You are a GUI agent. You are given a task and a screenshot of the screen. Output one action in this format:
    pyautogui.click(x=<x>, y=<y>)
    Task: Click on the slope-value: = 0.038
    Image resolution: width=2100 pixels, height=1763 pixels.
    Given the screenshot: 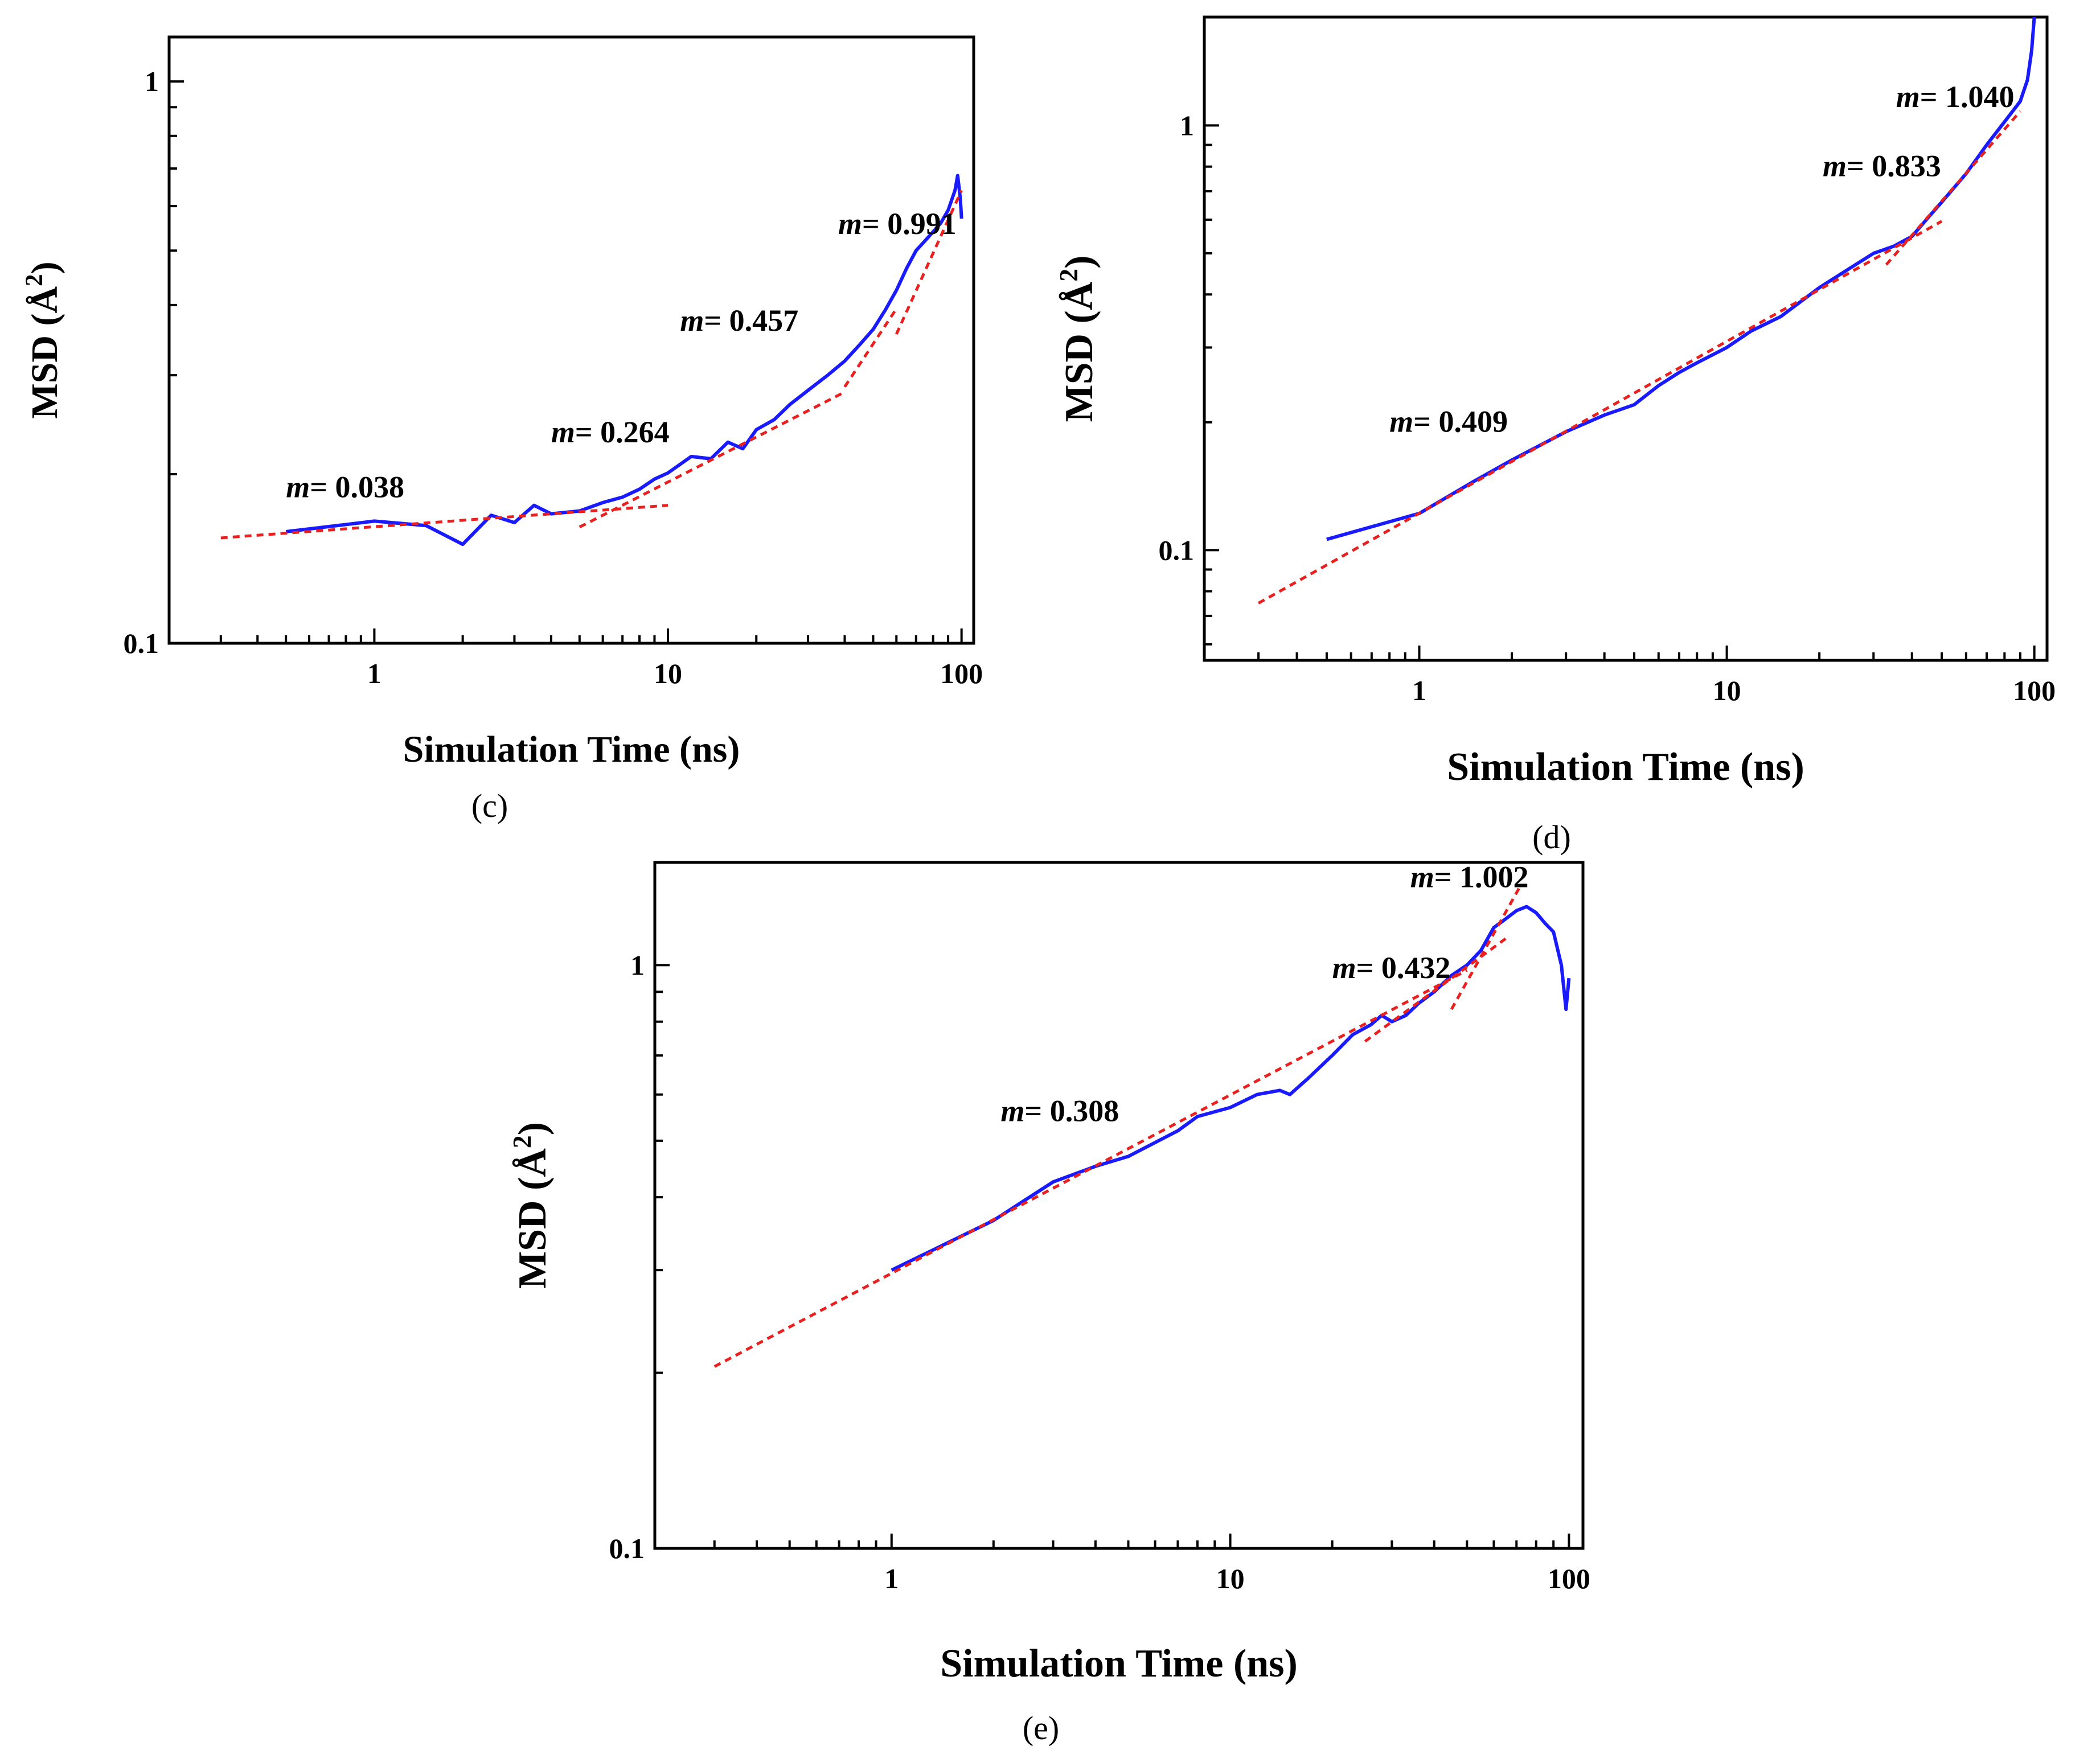 What is the action you would take?
    pyautogui.click(x=357, y=487)
    